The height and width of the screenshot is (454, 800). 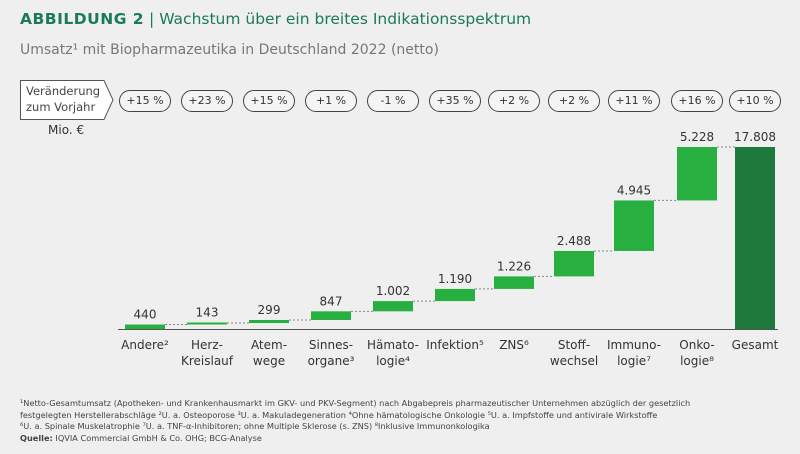 What do you see at coordinates (61, 107) in the screenshot?
I see `change-label-line2: zum Vorjahr` at bounding box center [61, 107].